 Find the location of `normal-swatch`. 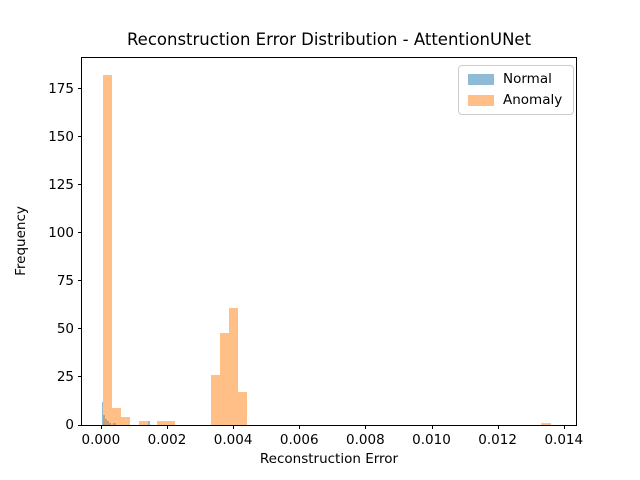

normal-swatch is located at coordinates (481, 79).